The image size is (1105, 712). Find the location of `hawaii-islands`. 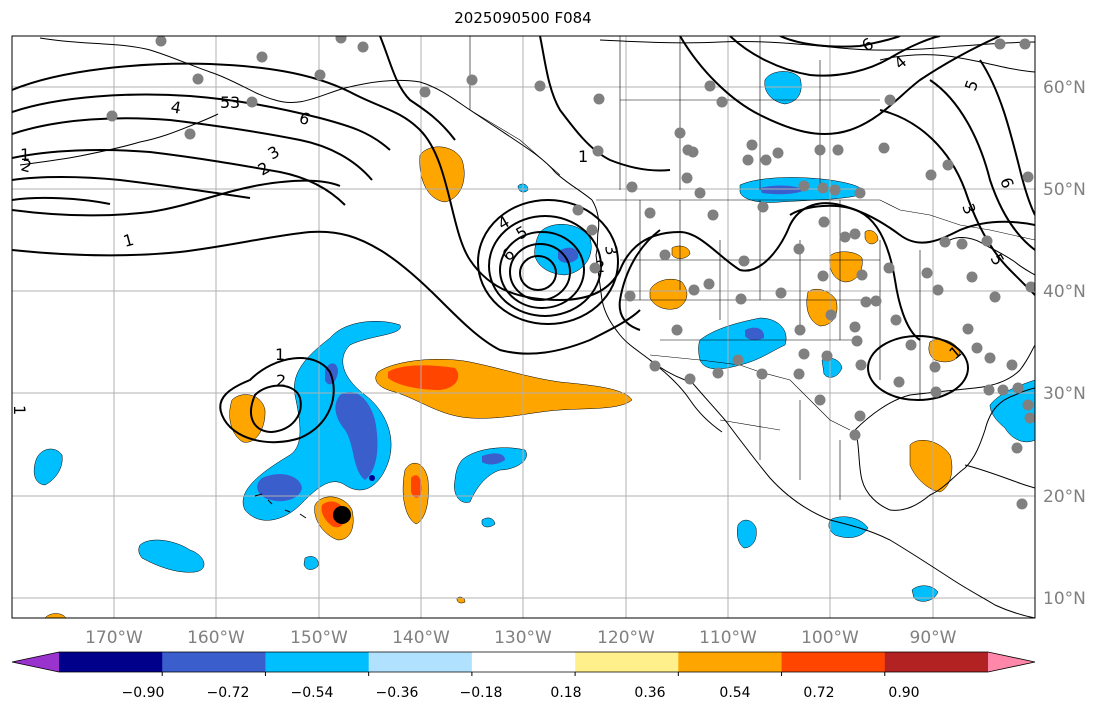

hawaii-islands is located at coordinates (280, 506).